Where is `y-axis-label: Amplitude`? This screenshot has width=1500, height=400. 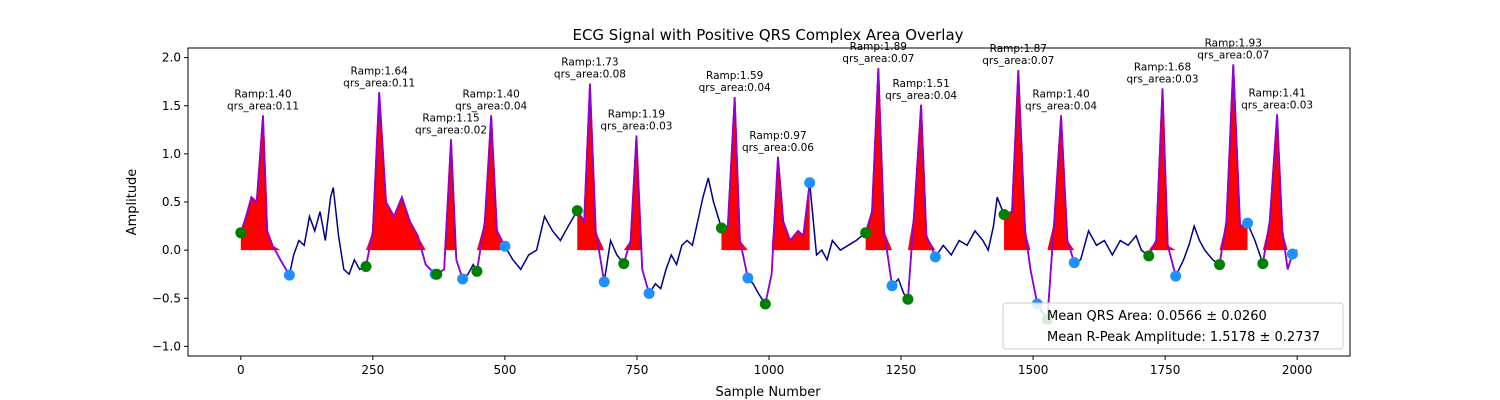
y-axis-label: Amplitude is located at coordinates (132, 202).